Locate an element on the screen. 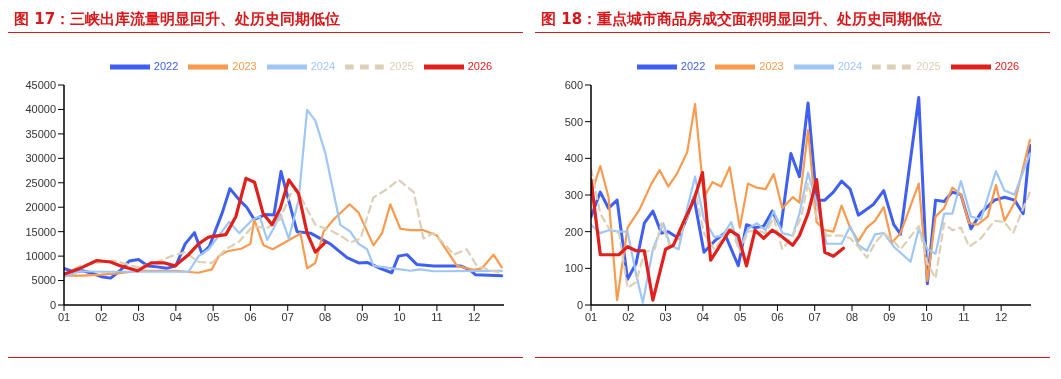  y-tick-label: 35000 is located at coordinates (40, 133).